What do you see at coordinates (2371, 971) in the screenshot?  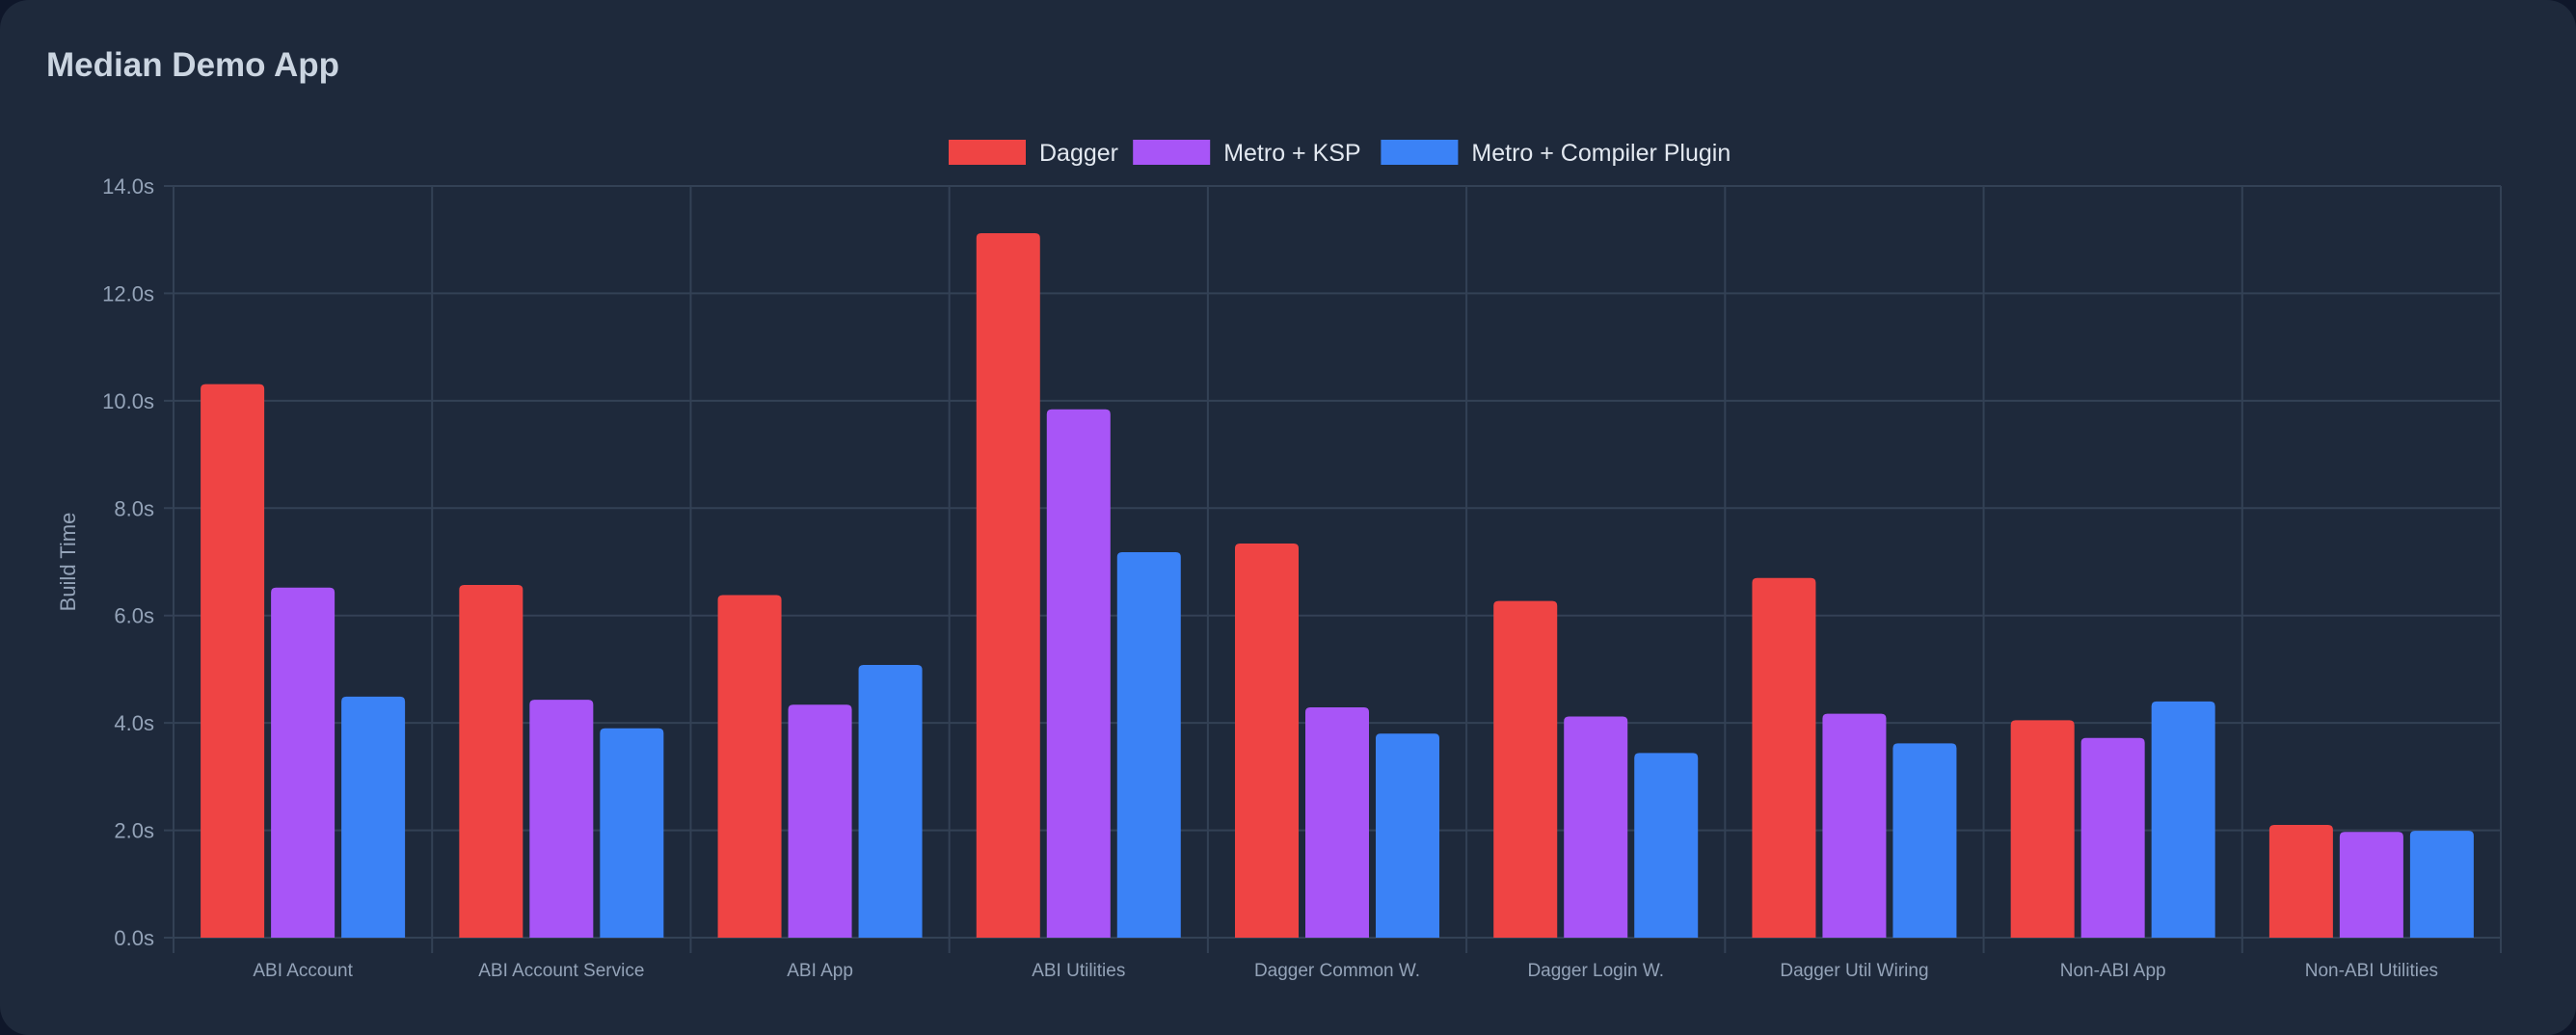 I see `x-tick-label: Non-ABI Utilities` at bounding box center [2371, 971].